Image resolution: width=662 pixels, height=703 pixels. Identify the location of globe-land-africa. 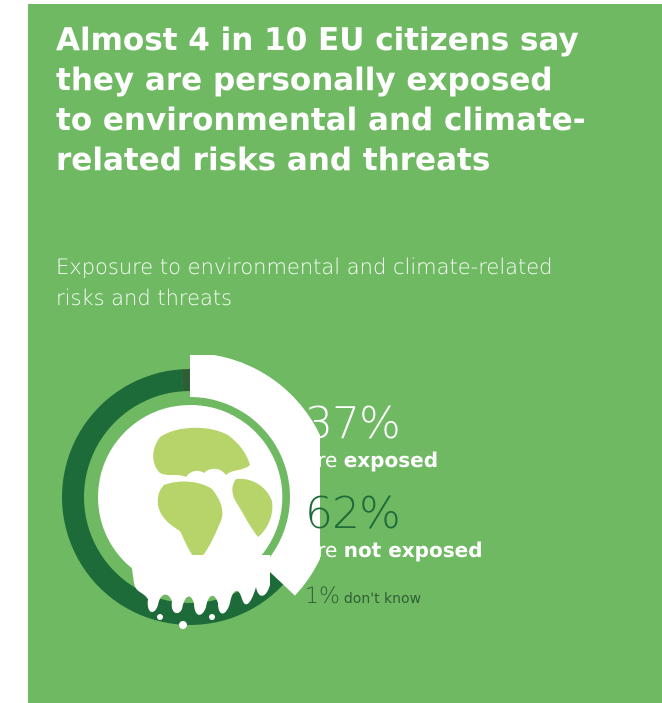
(190, 521).